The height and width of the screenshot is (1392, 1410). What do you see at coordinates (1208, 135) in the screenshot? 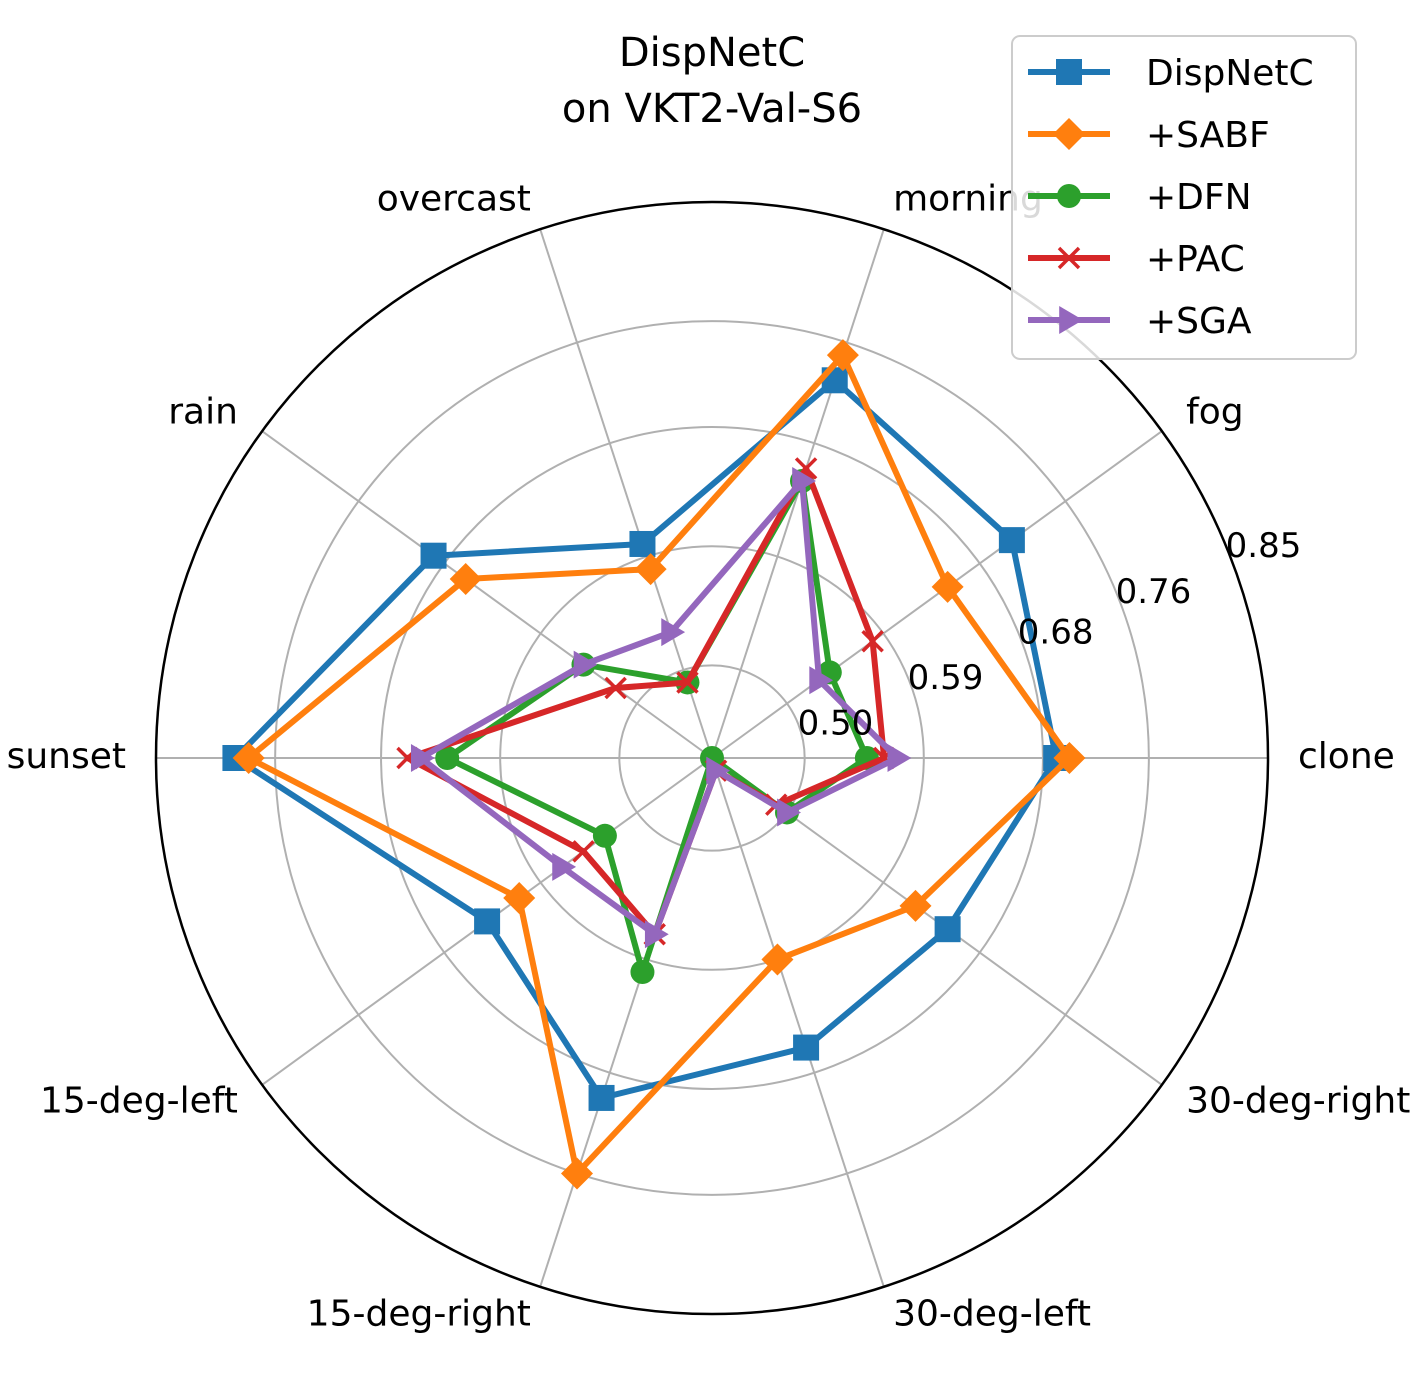
I see `legend-label: +SABF` at bounding box center [1208, 135].